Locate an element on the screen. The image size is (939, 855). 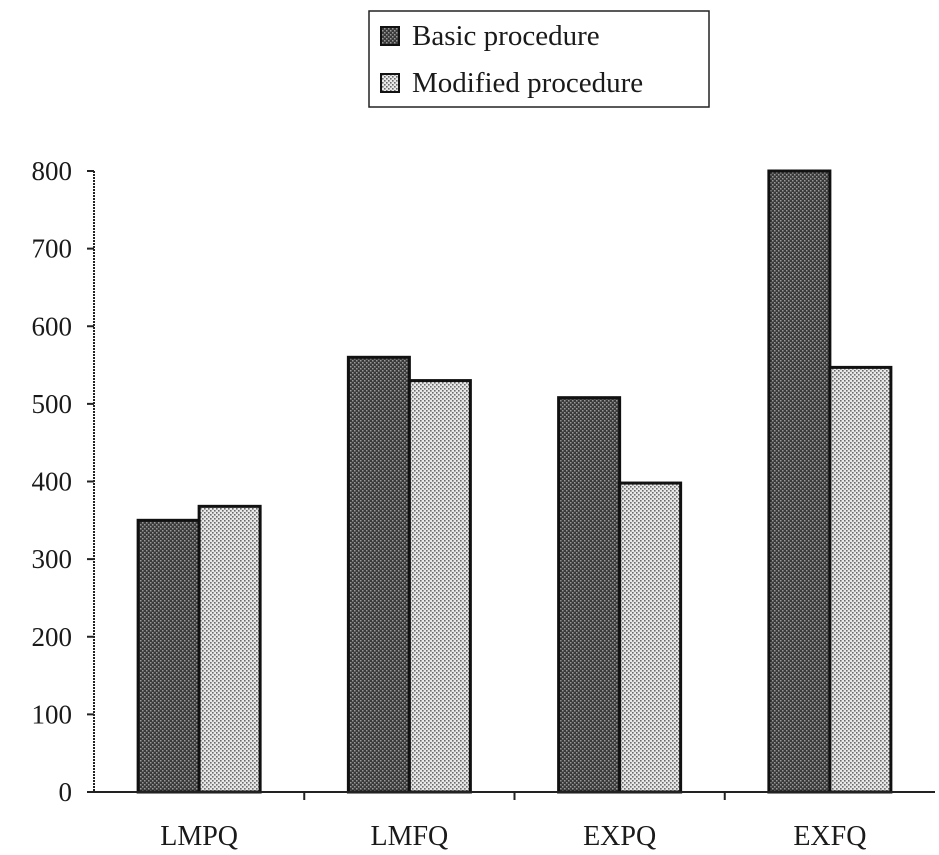
legend-box is located at coordinates (539, 59).